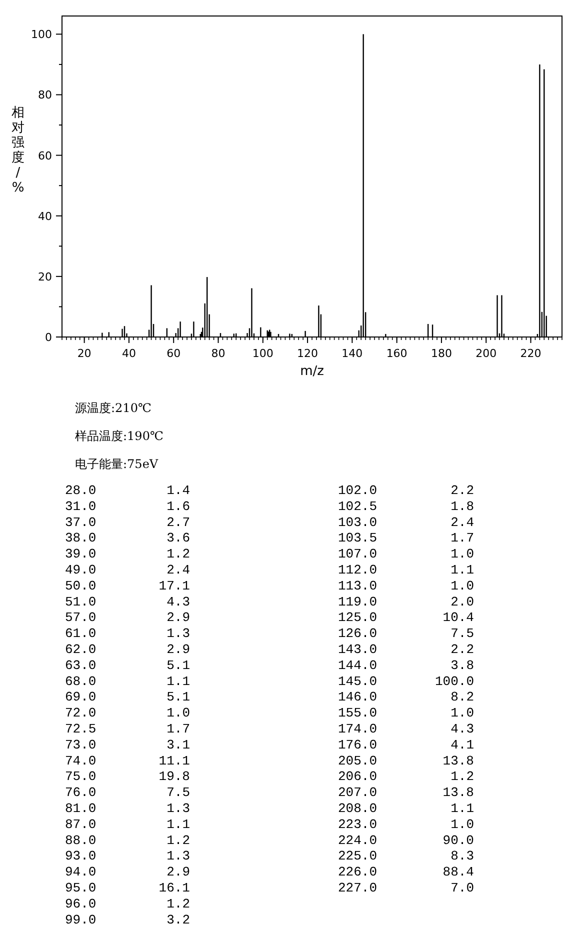 The height and width of the screenshot is (948, 570). Describe the element at coordinates (18, 151) in the screenshot. I see `y-axis-title: 相对强度/%` at that location.